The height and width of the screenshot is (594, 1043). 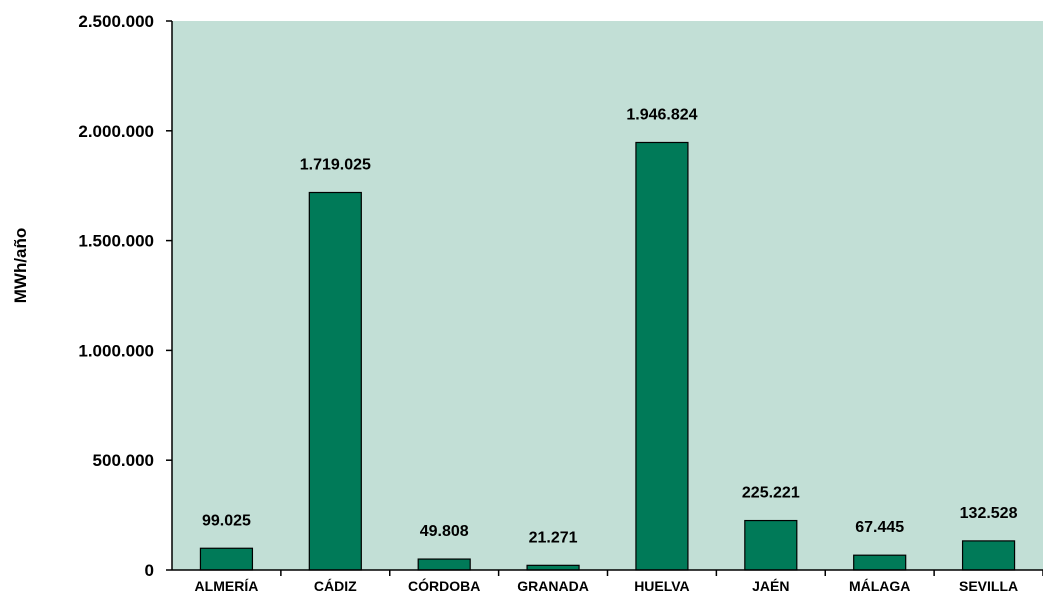 What do you see at coordinates (879, 527) in the screenshot?
I see `data-label: 67.445` at bounding box center [879, 527].